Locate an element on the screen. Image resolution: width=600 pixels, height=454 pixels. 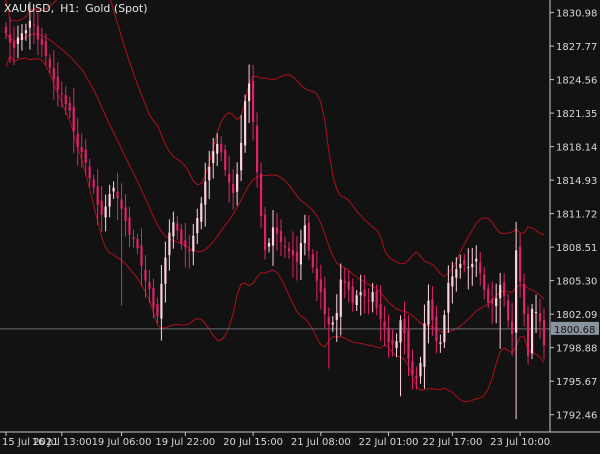
y-tick-label: 1818.14 is located at coordinates (576, 148).